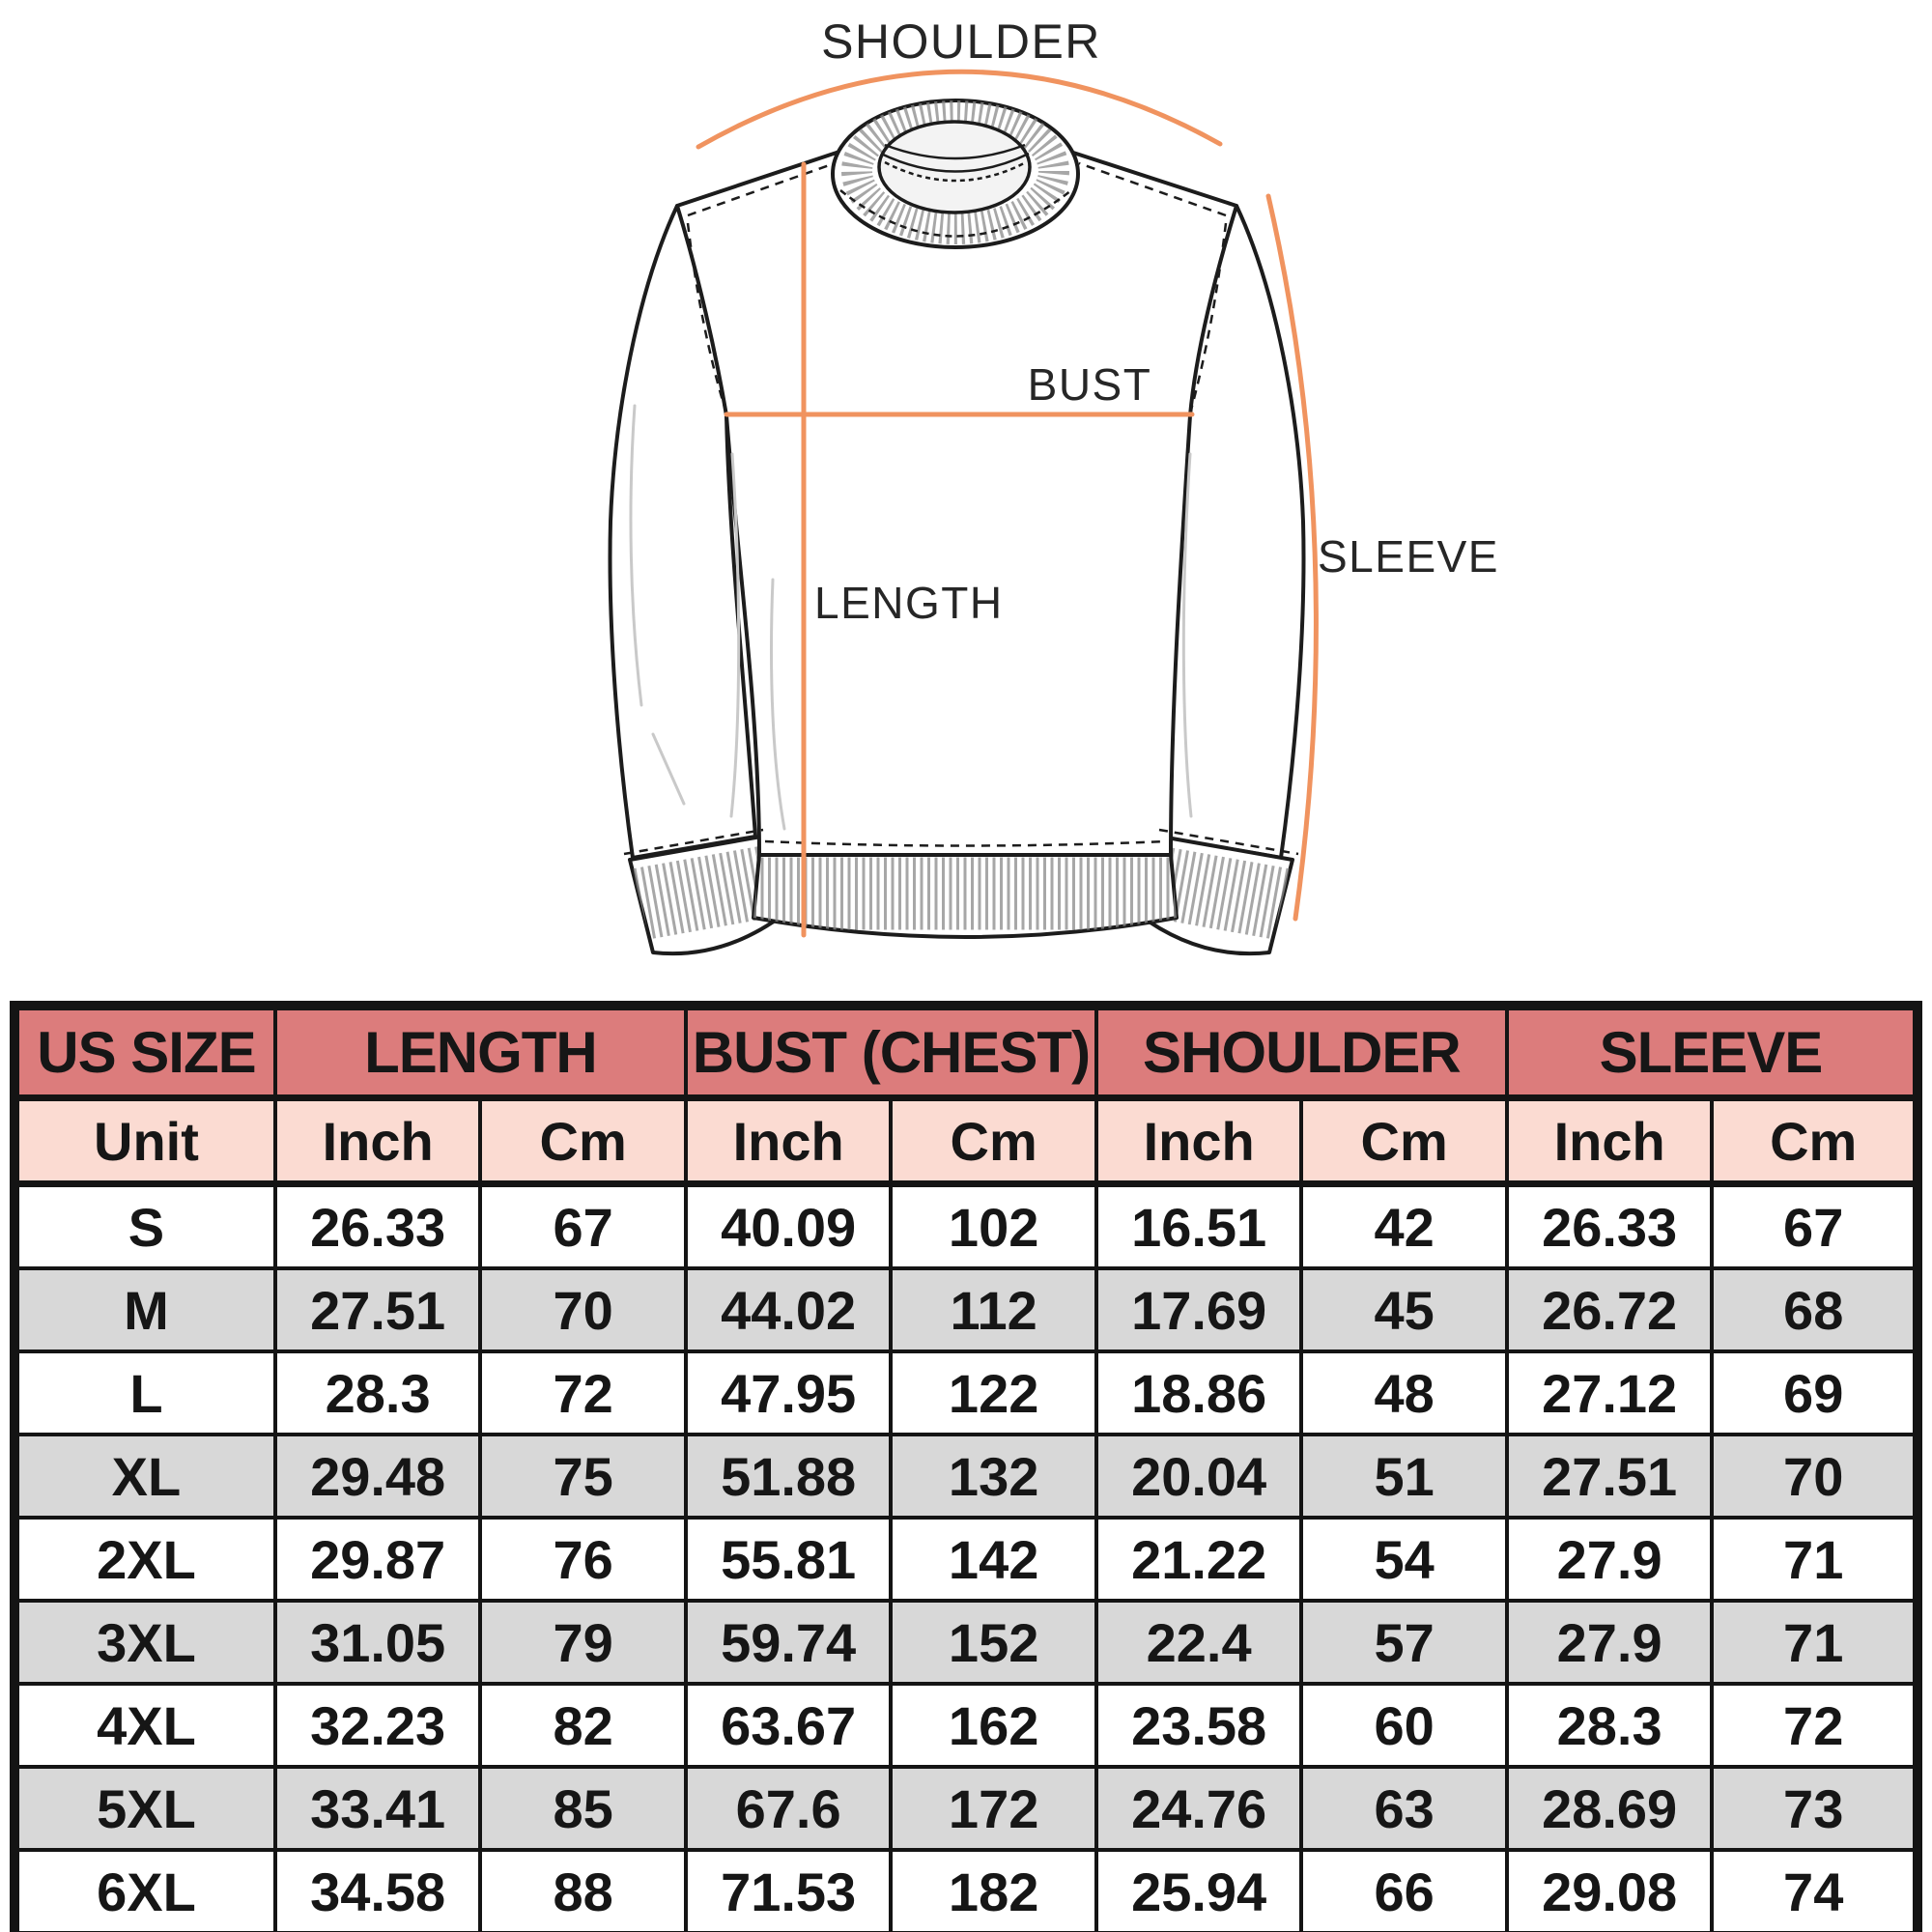 The width and height of the screenshot is (1932, 1932). Describe the element at coordinates (965, 896) in the screenshot. I see `hem-band` at that location.